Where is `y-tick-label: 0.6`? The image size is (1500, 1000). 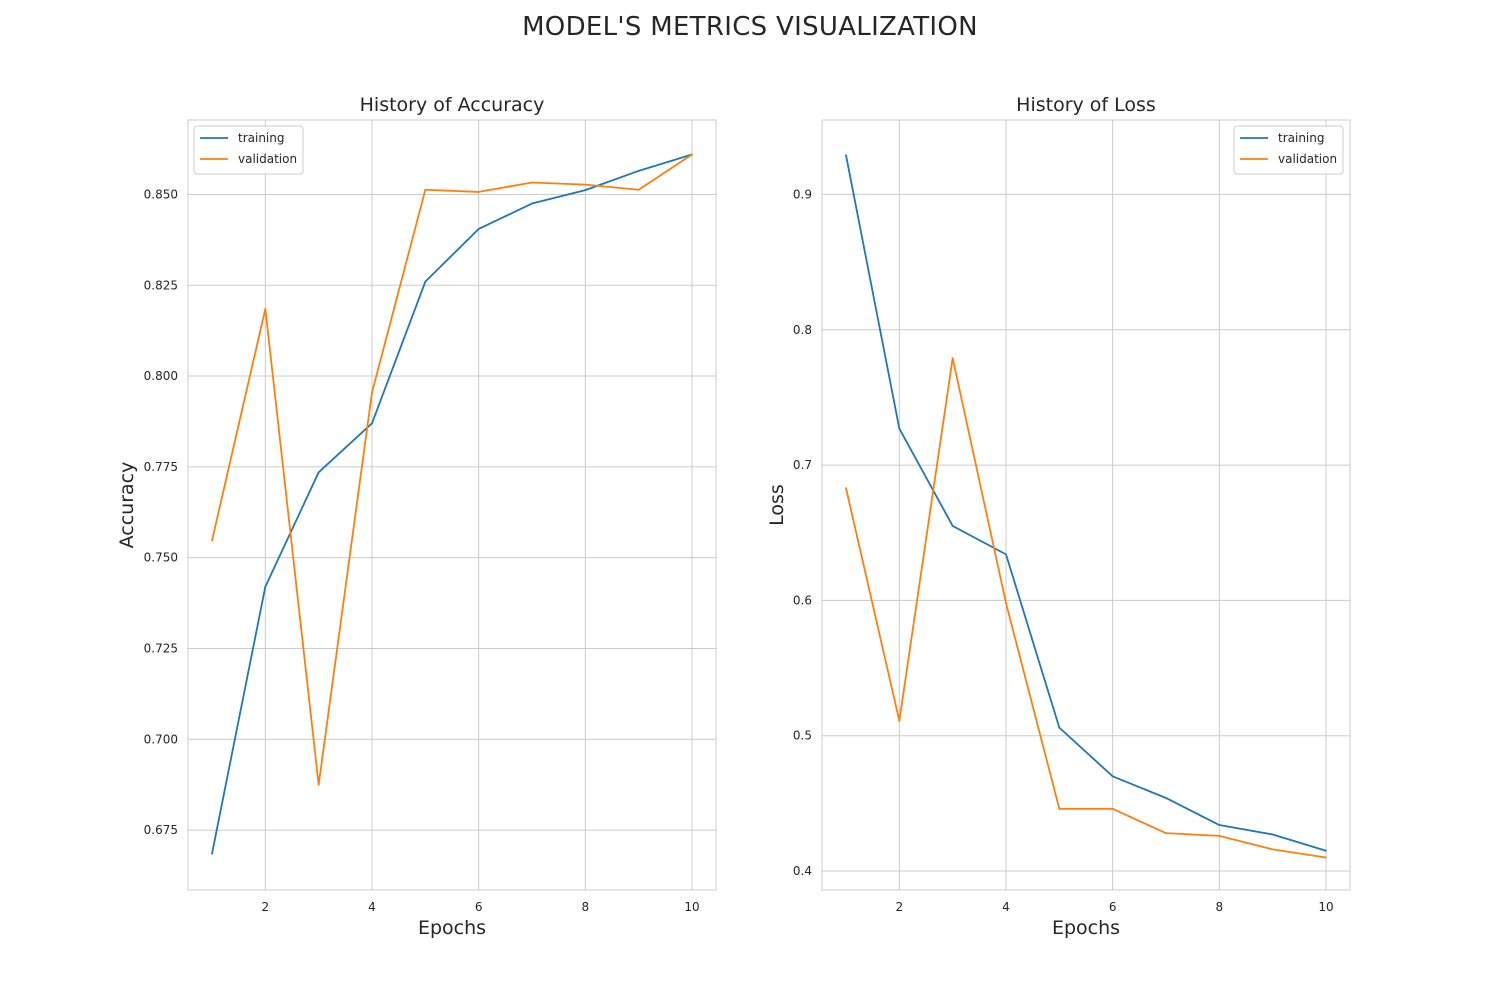
y-tick-label: 0.6 is located at coordinates (802, 600).